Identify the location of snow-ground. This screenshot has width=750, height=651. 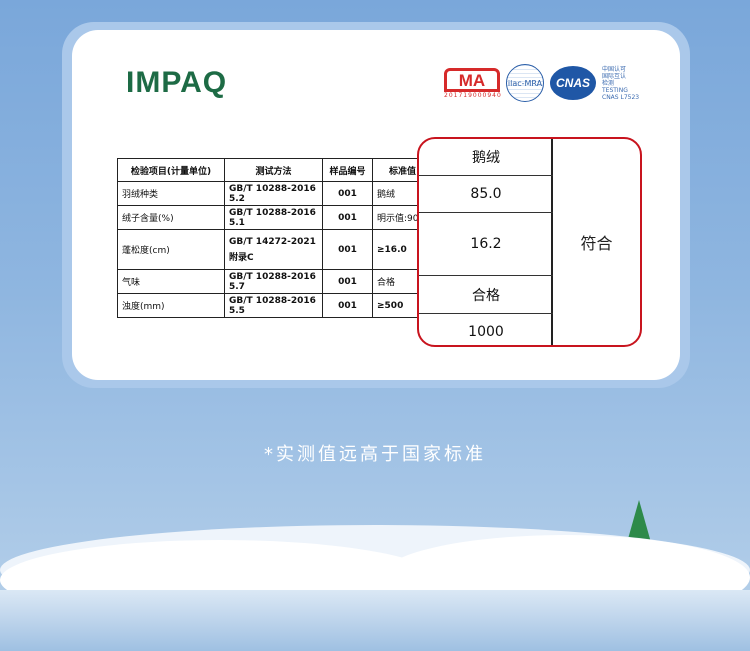
(375, 620).